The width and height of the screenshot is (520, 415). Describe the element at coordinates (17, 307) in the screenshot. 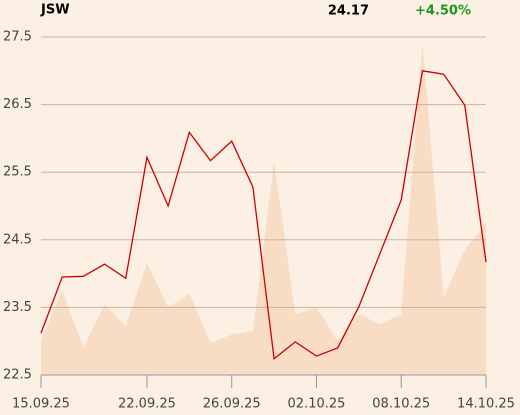

I see `y-tick-label: 23.5` at that location.